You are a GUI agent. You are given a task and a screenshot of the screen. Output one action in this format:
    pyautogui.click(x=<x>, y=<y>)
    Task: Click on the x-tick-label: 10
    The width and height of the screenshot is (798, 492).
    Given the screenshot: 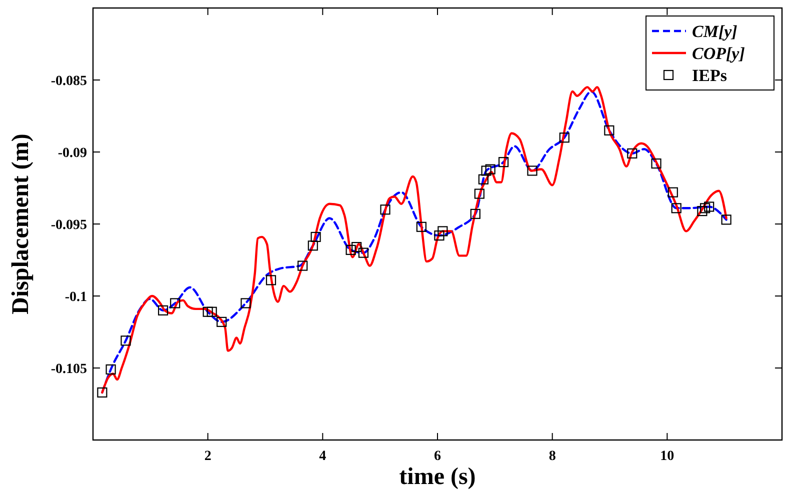 What is the action you would take?
    pyautogui.click(x=667, y=456)
    